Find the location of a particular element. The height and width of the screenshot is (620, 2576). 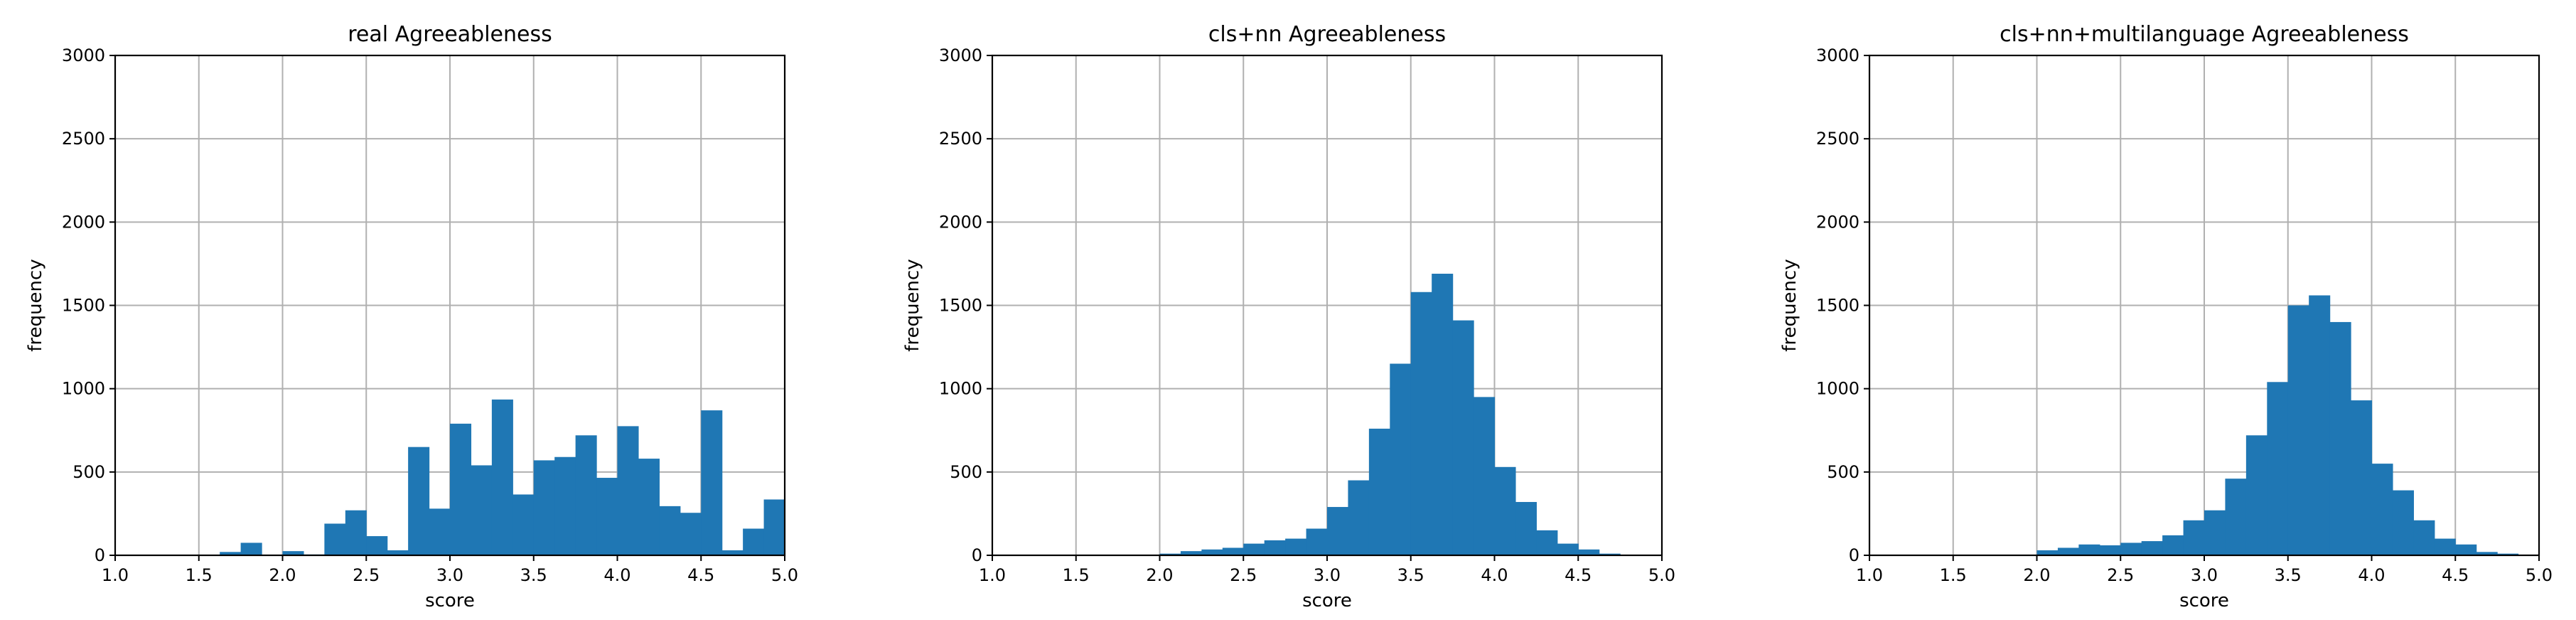

chart-title: cls+nn Agreeableness is located at coordinates (1327, 34).